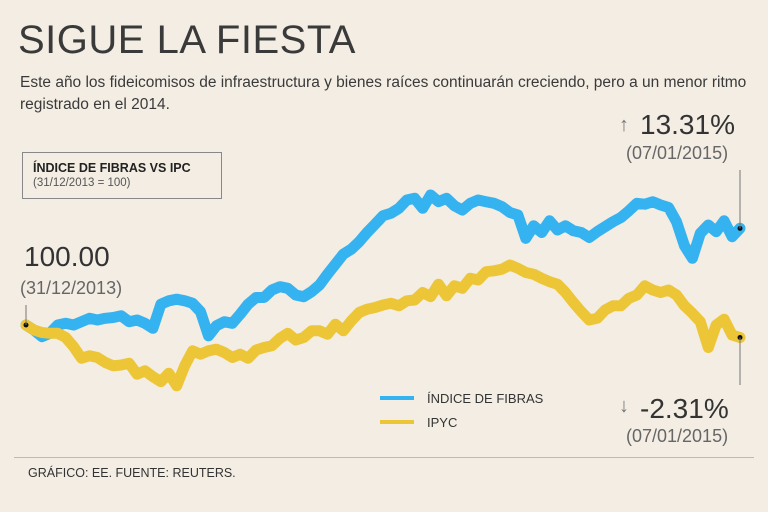 This screenshot has width=768, height=512. What do you see at coordinates (485, 398) in the screenshot?
I see `legend-label-fibras: ÍNDICE DE FIBRAS` at bounding box center [485, 398].